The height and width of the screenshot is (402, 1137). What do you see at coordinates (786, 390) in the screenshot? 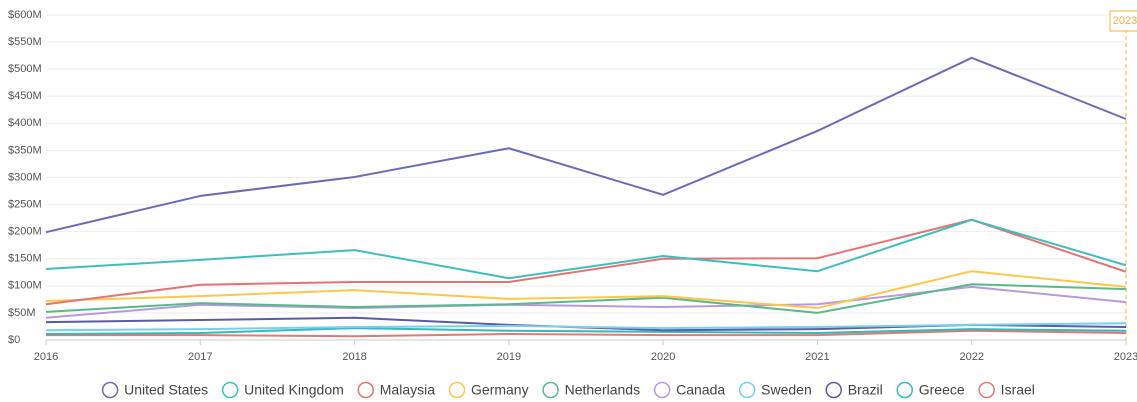
I see `legend-label: Sweden` at bounding box center [786, 390].